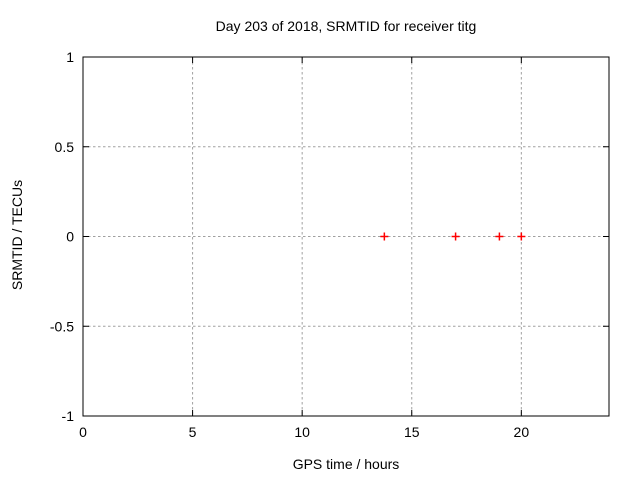  I want to click on x-tick-label: 20, so click(522, 432).